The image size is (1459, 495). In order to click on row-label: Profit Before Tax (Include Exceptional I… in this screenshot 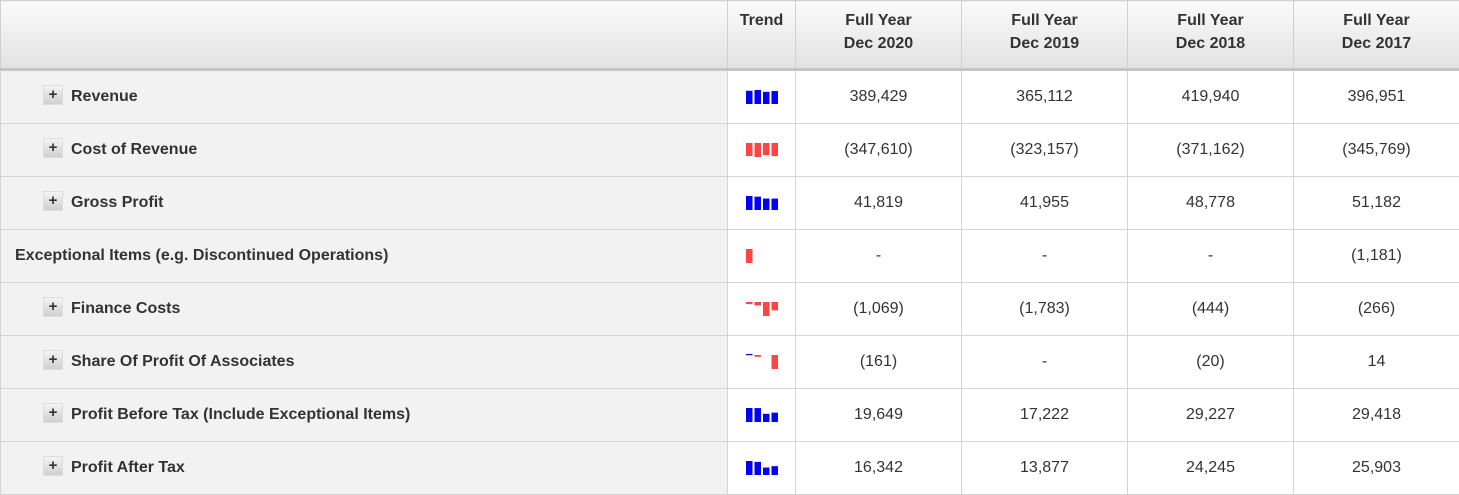, I will do `click(240, 414)`.